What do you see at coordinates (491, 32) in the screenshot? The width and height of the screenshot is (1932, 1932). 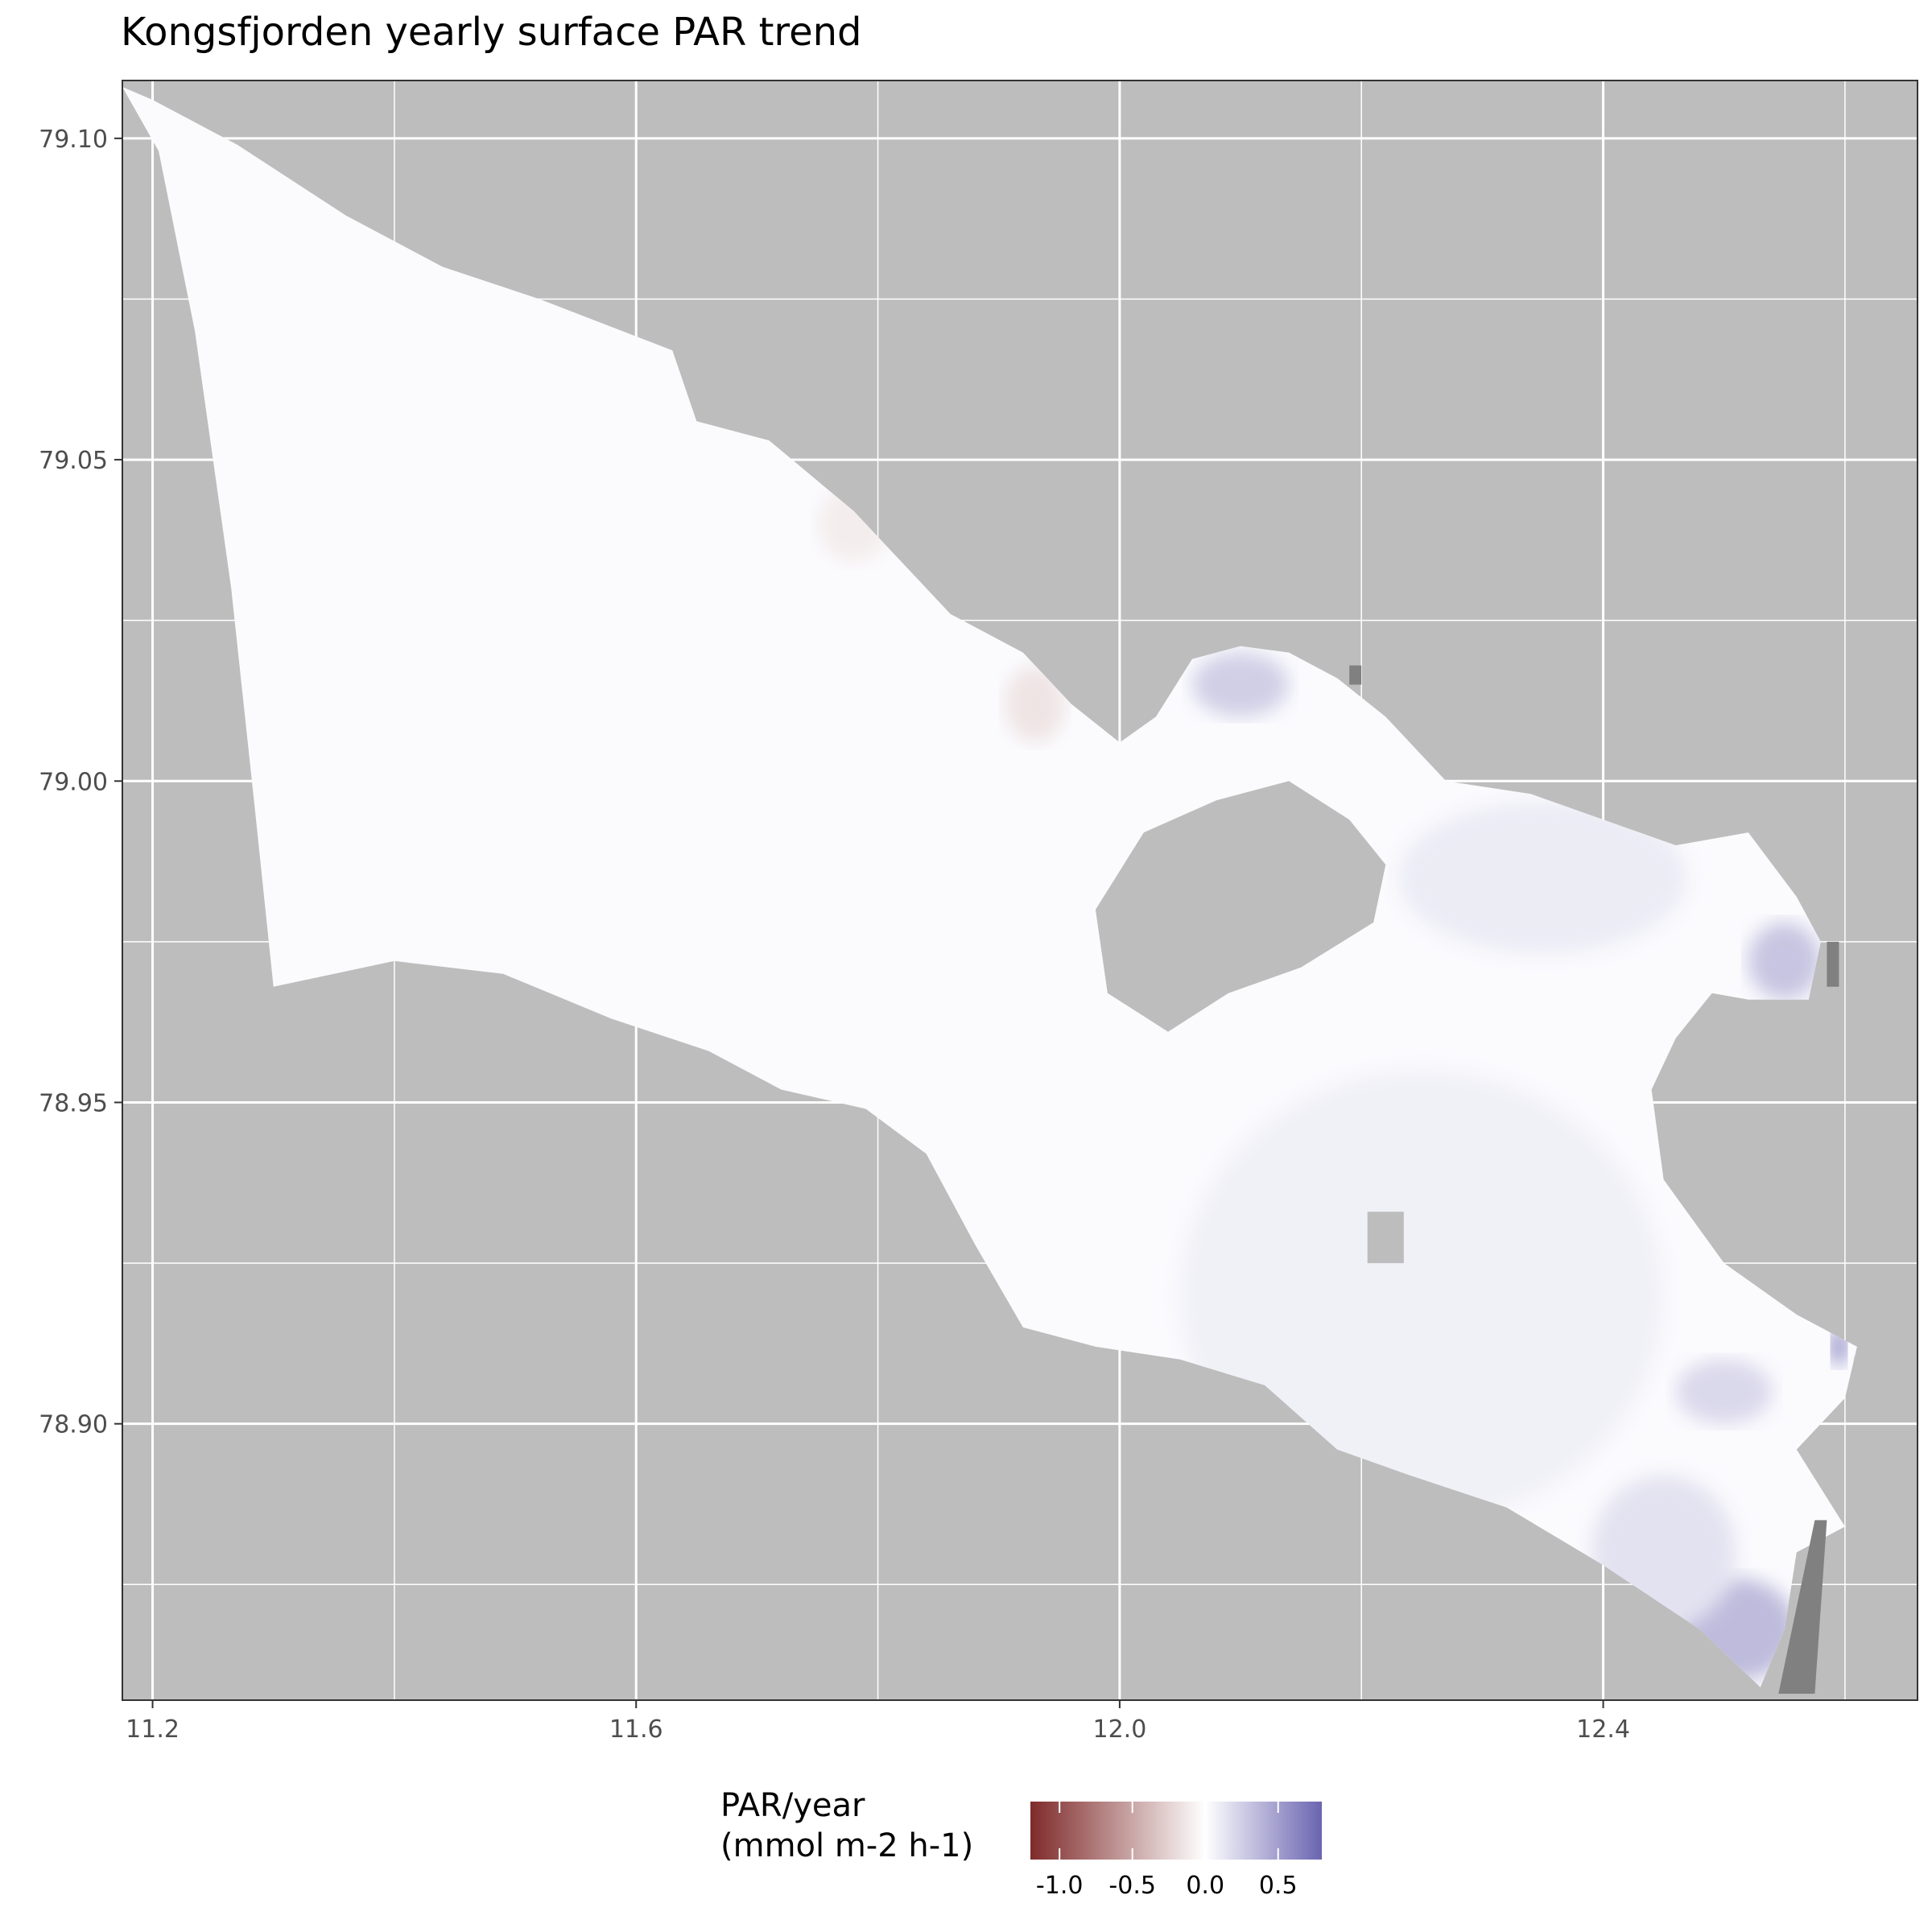 I see `chart-title: Kongsfjorden yearly surface PAR trend` at bounding box center [491, 32].